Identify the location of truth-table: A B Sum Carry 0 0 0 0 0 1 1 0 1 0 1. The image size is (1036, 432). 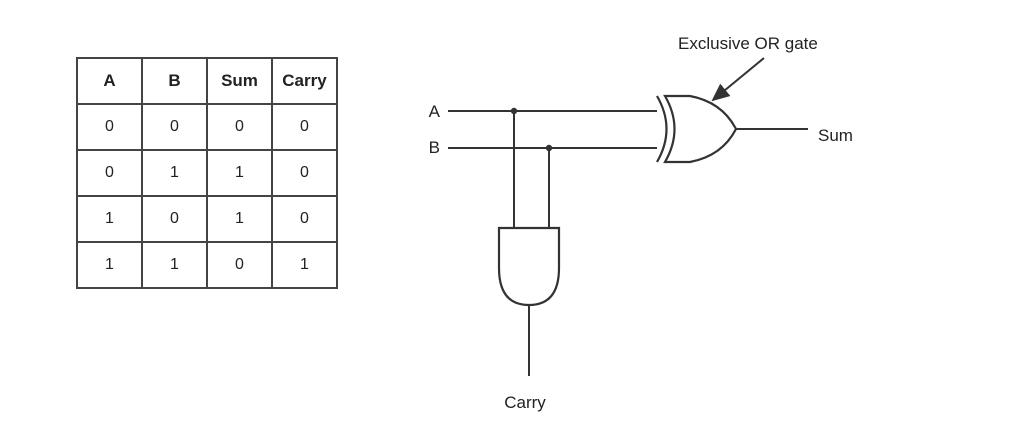
(207, 173).